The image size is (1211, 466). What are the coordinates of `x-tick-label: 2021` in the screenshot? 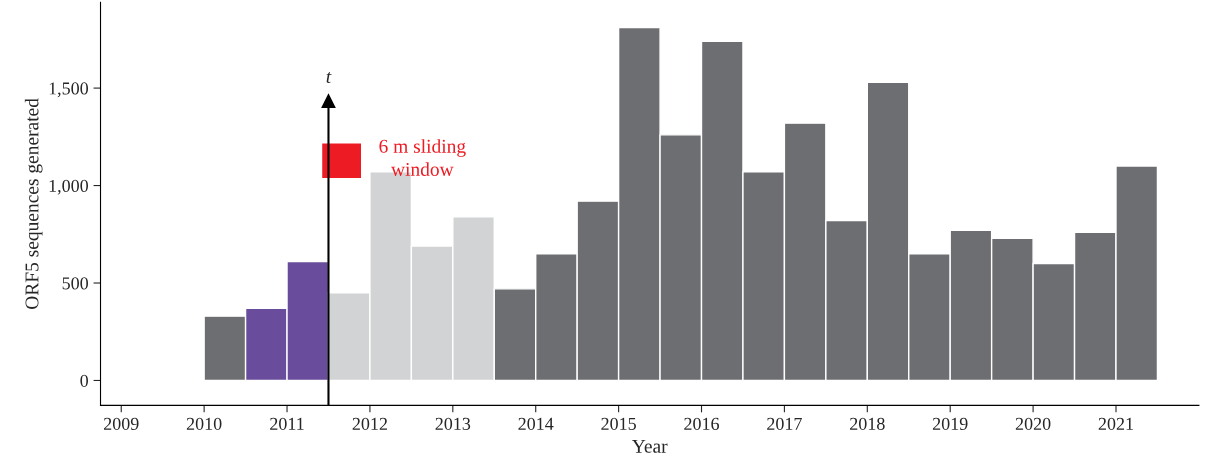 It's located at (1115, 423).